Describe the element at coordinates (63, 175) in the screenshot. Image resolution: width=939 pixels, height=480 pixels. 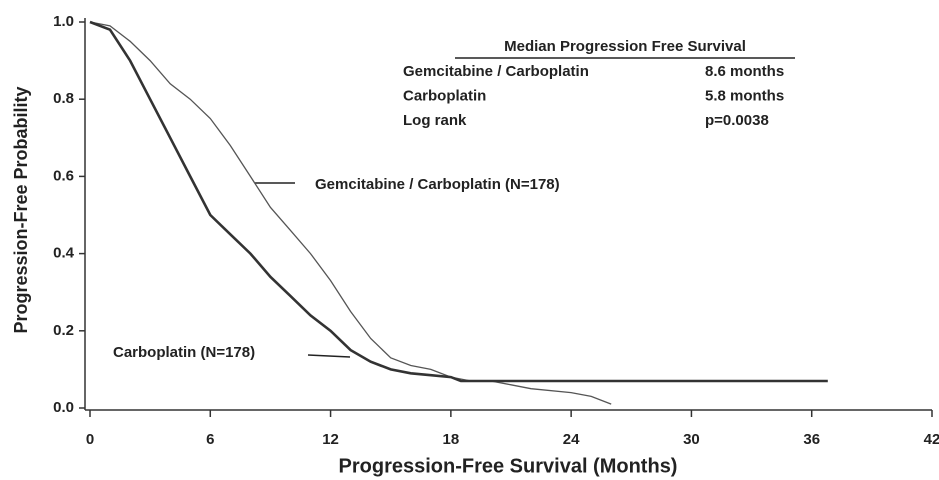
I see `y-tick-label: 0.6` at that location.